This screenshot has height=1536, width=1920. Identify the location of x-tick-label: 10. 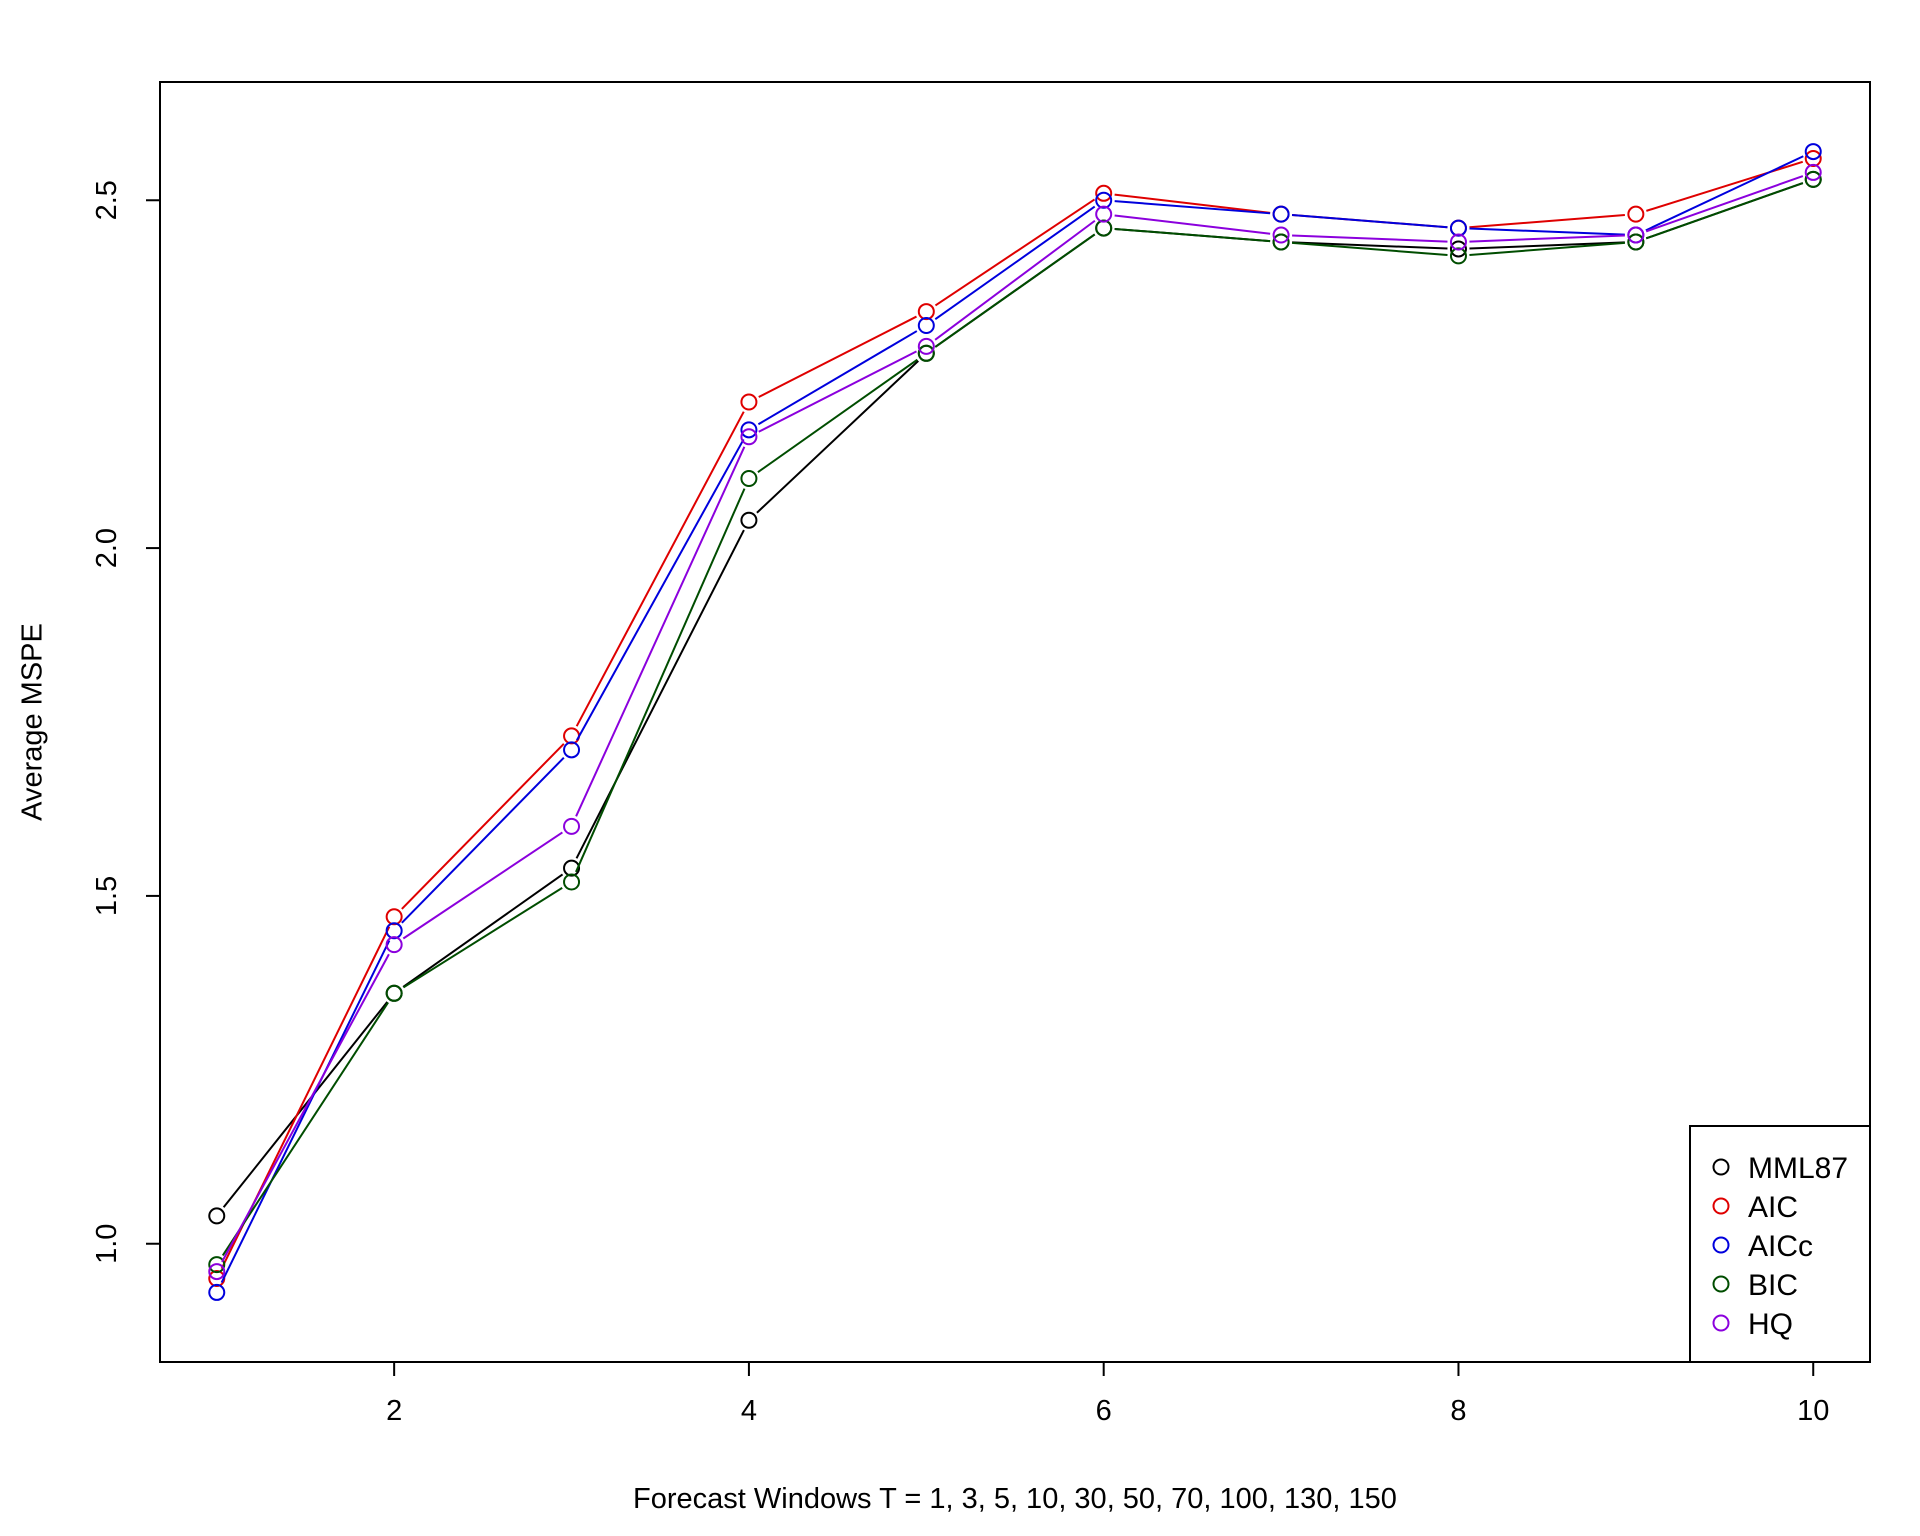
(1813, 1411).